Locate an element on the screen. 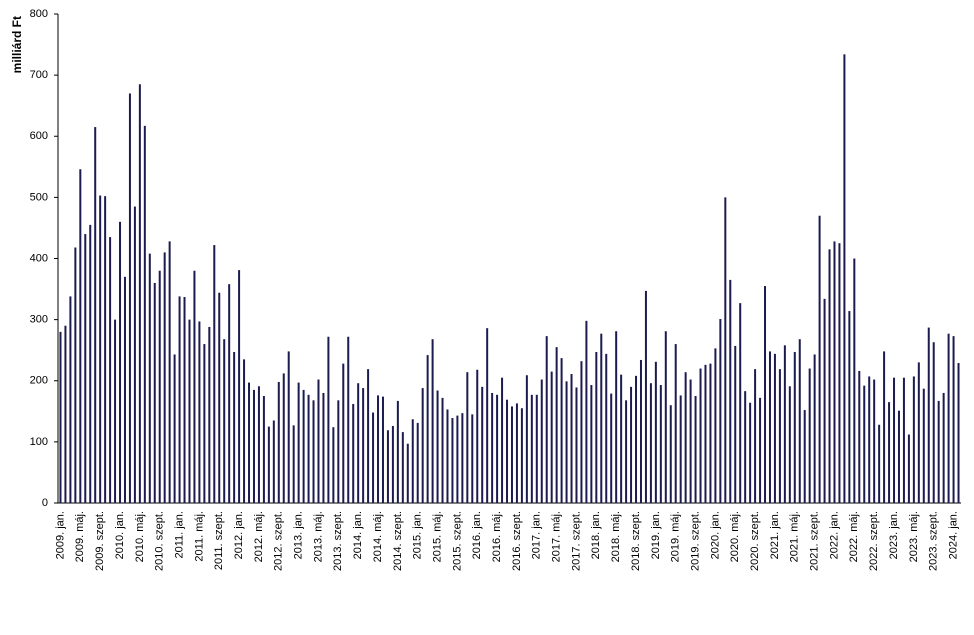  x-tick-label: 2012. szept. is located at coordinates (279, 541).